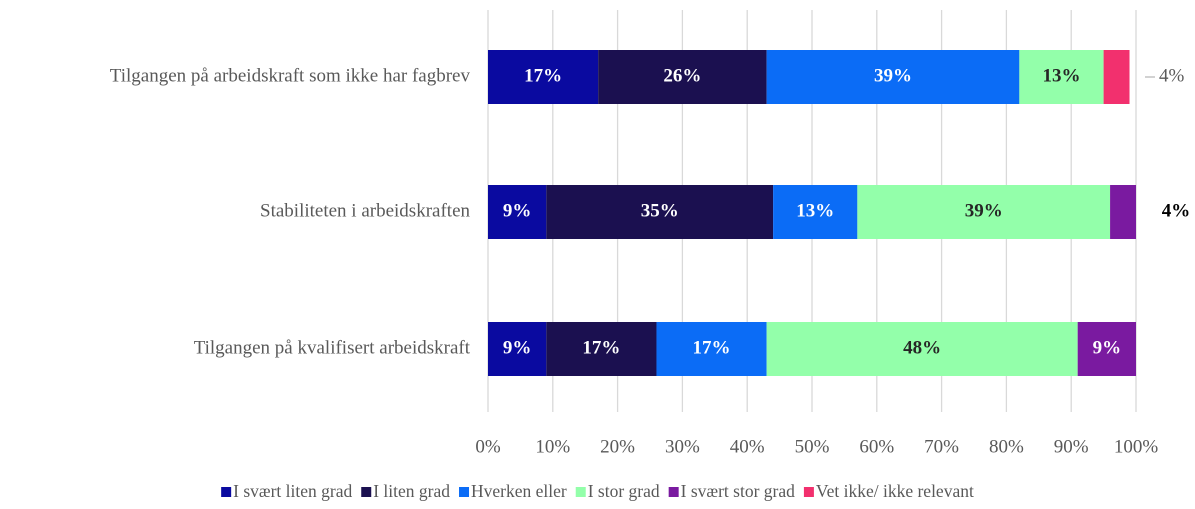 This screenshot has width=1195, height=509. I want to click on legend-label: I svært liten grad, so click(292, 491).